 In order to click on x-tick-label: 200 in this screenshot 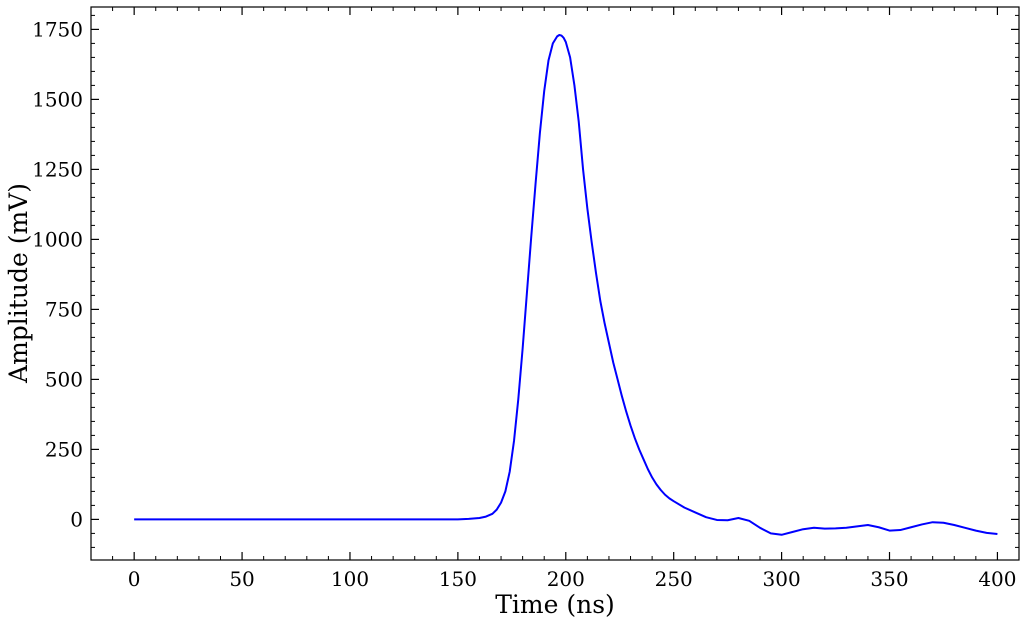, I will do `click(566, 579)`.